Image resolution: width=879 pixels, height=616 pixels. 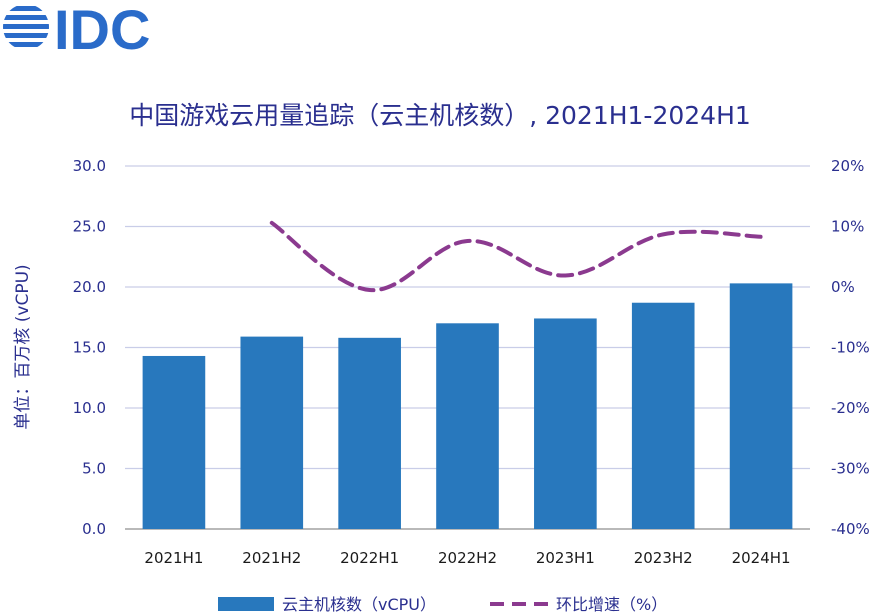 I want to click on y-tick-label: 10.0, so click(x=89, y=408).